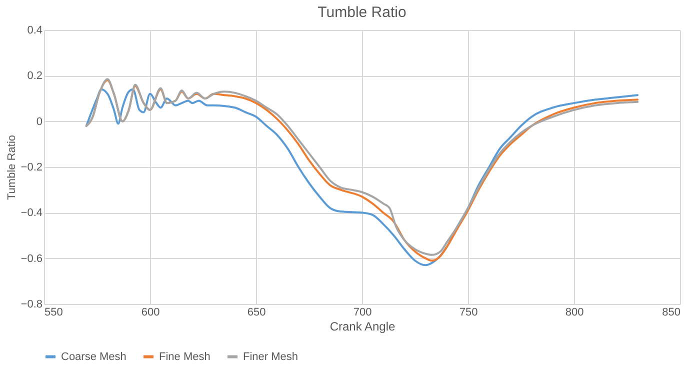  Describe the element at coordinates (31, 304) in the screenshot. I see `y-tick-label: −0.8` at that location.